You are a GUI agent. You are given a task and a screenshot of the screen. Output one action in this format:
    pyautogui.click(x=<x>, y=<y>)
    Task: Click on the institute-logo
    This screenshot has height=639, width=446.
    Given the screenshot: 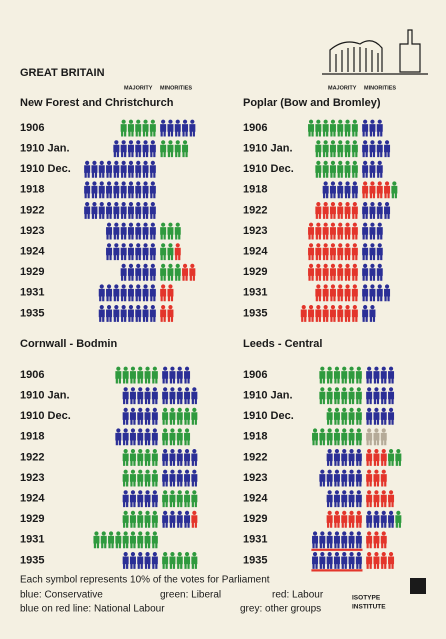 What is the action you would take?
    pyautogui.click(x=418, y=586)
    